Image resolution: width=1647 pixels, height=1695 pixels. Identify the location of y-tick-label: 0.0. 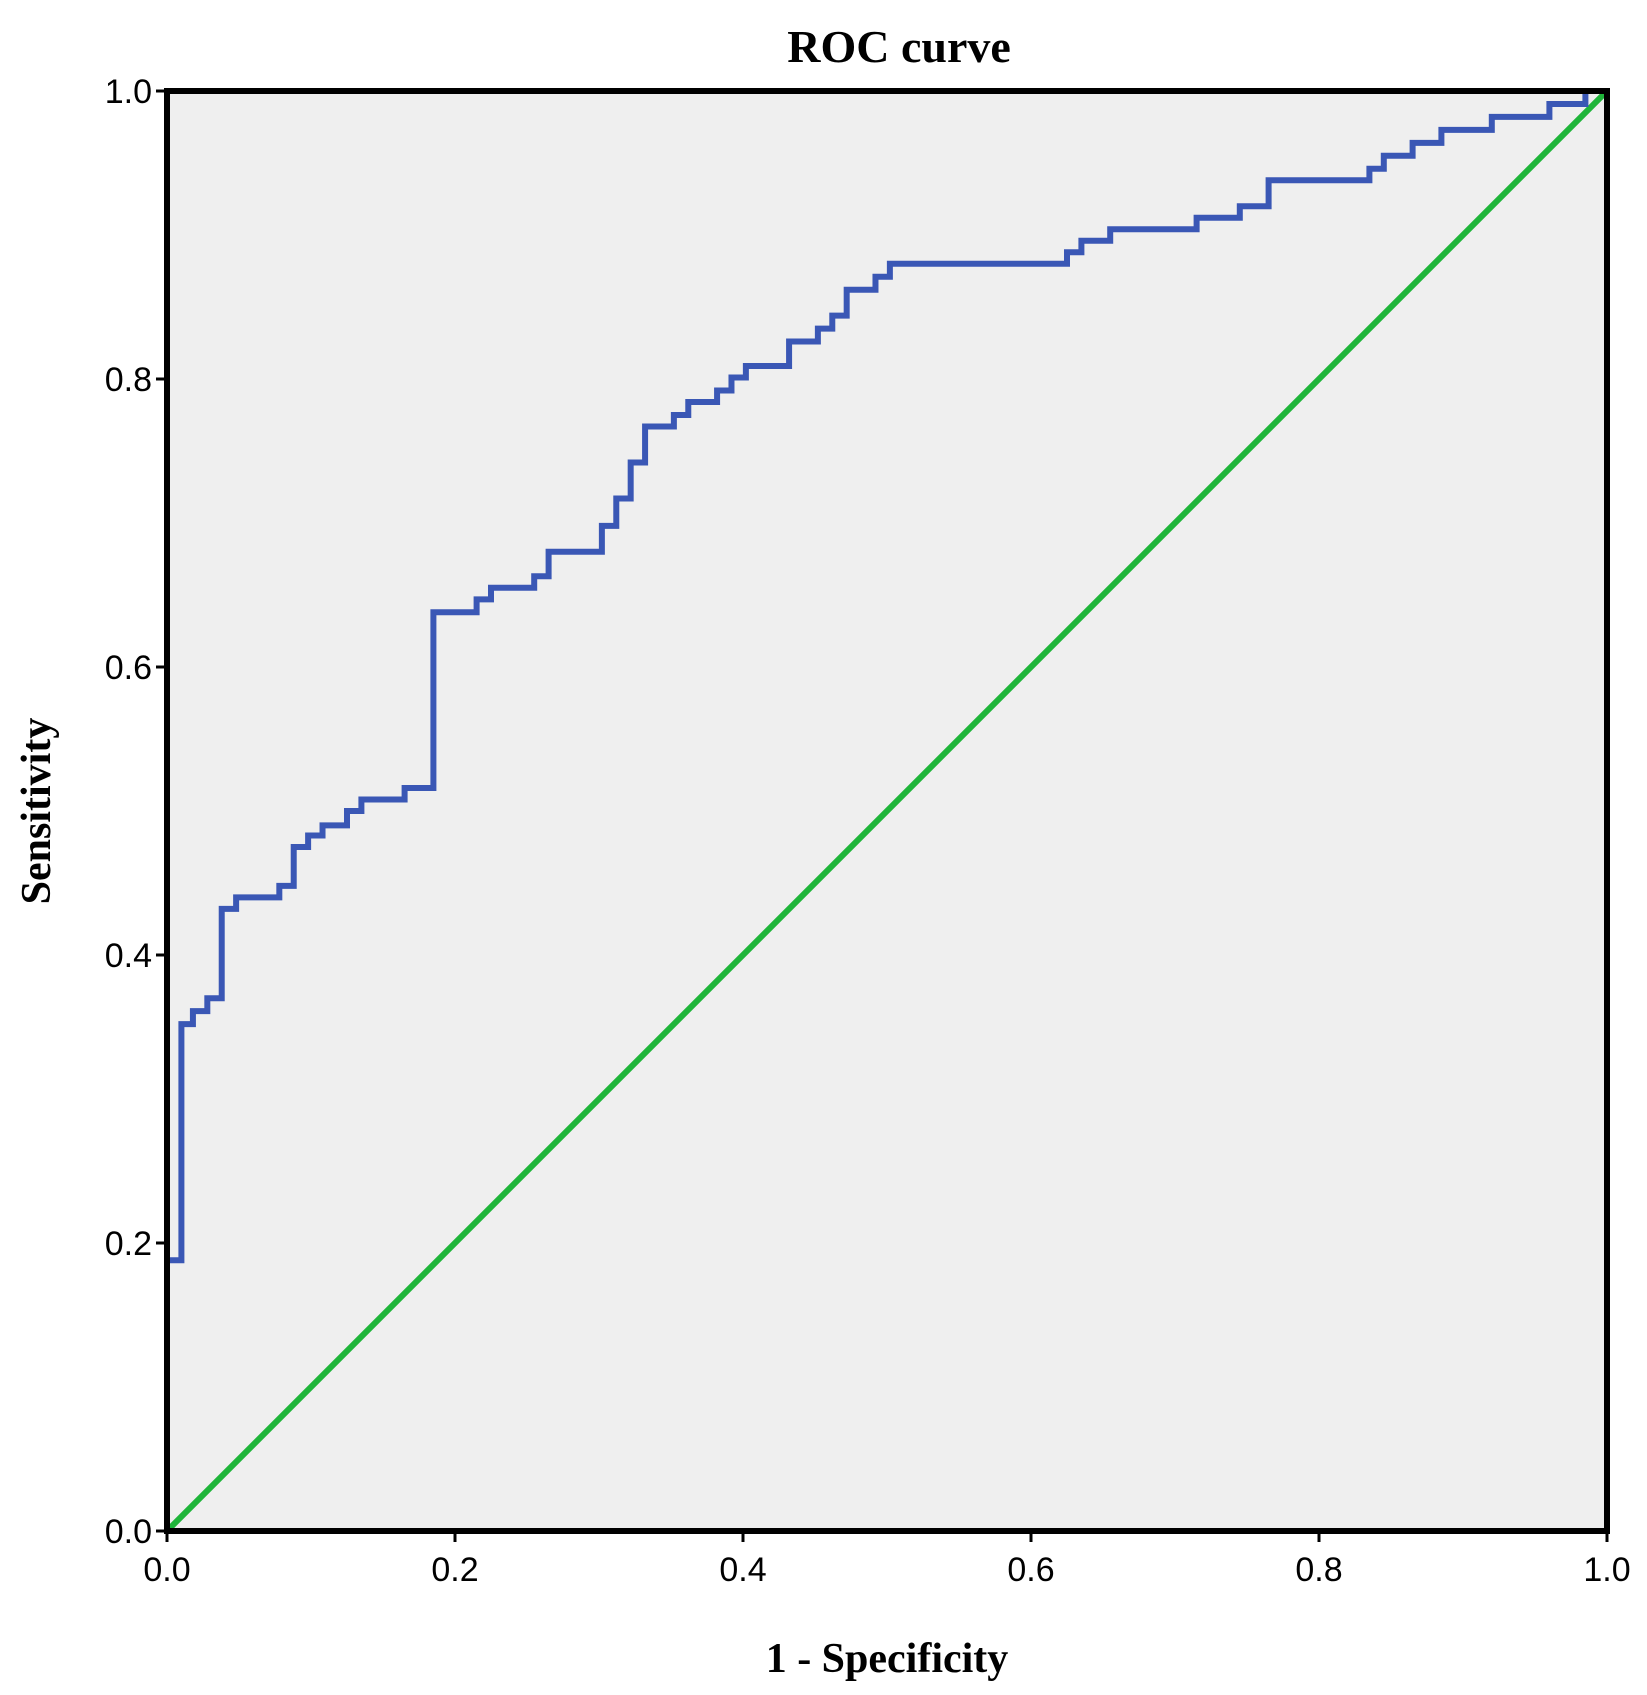
(128, 1532).